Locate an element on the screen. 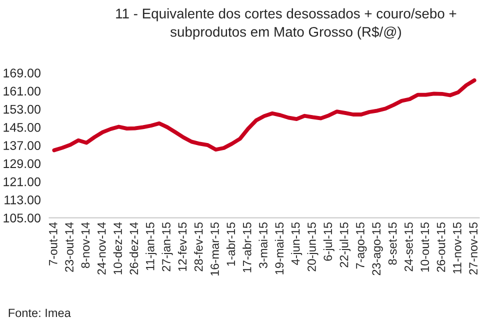 Image resolution: width=493 pixels, height=331 pixels. x-tick-label: 23-ago-15 is located at coordinates (377, 249).